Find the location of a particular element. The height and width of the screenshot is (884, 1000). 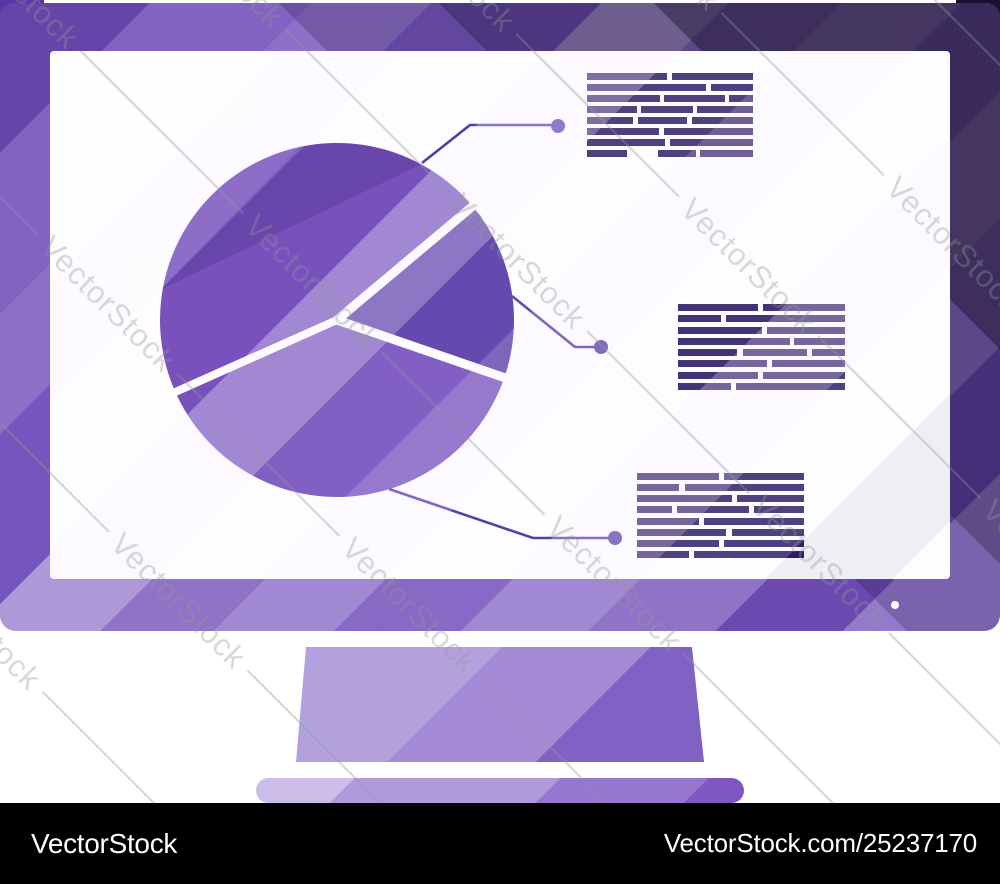

power-indicator-dot is located at coordinates (895, 605).